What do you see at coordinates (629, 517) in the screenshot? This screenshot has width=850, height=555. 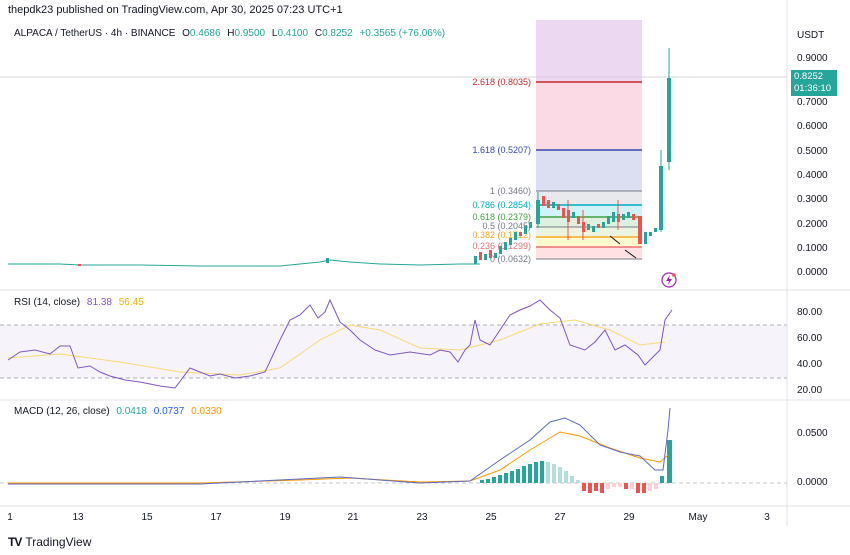 I see `date-tick: 29` at bounding box center [629, 517].